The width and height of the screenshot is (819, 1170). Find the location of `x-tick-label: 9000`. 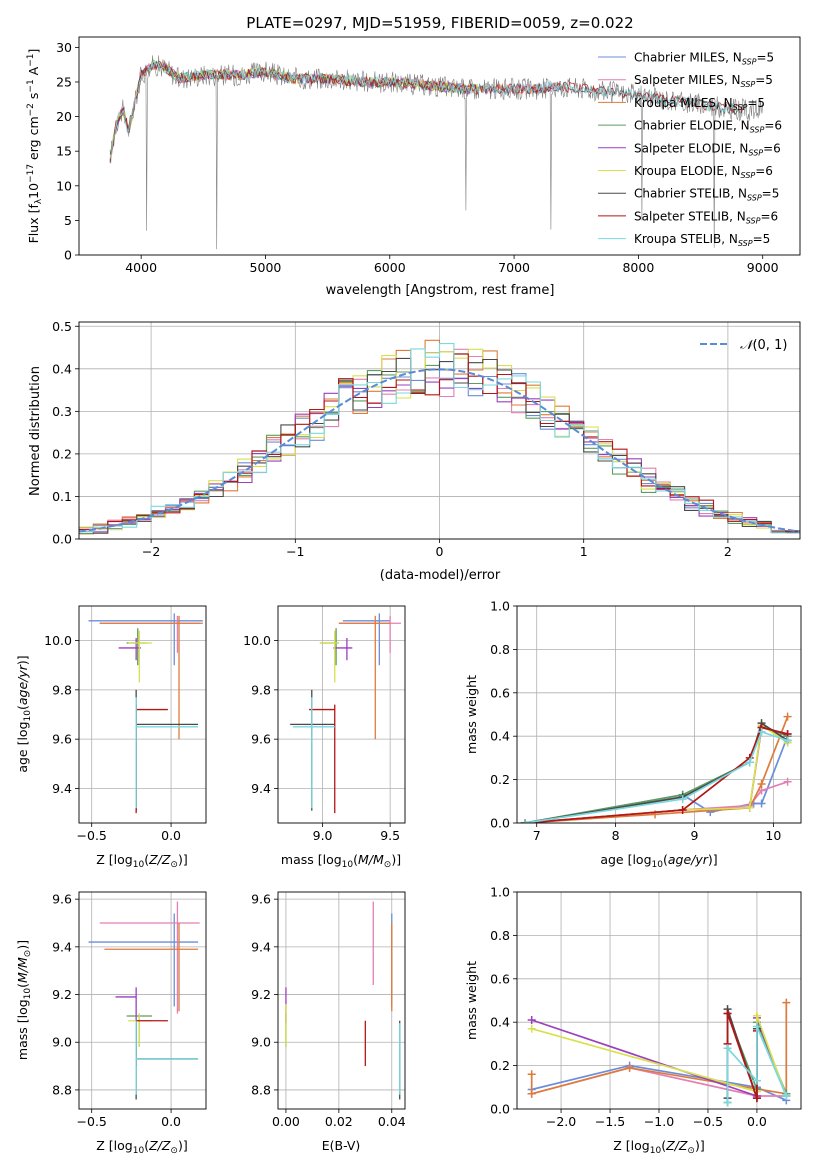

x-tick-label: 9000 is located at coordinates (763, 267).